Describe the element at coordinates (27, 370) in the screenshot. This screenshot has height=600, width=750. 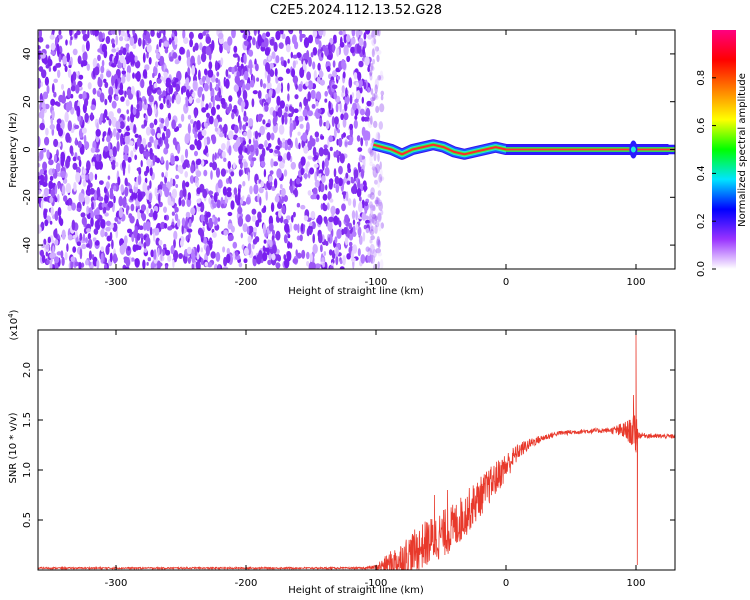
I see `y-tick-label: 2.0` at that location.